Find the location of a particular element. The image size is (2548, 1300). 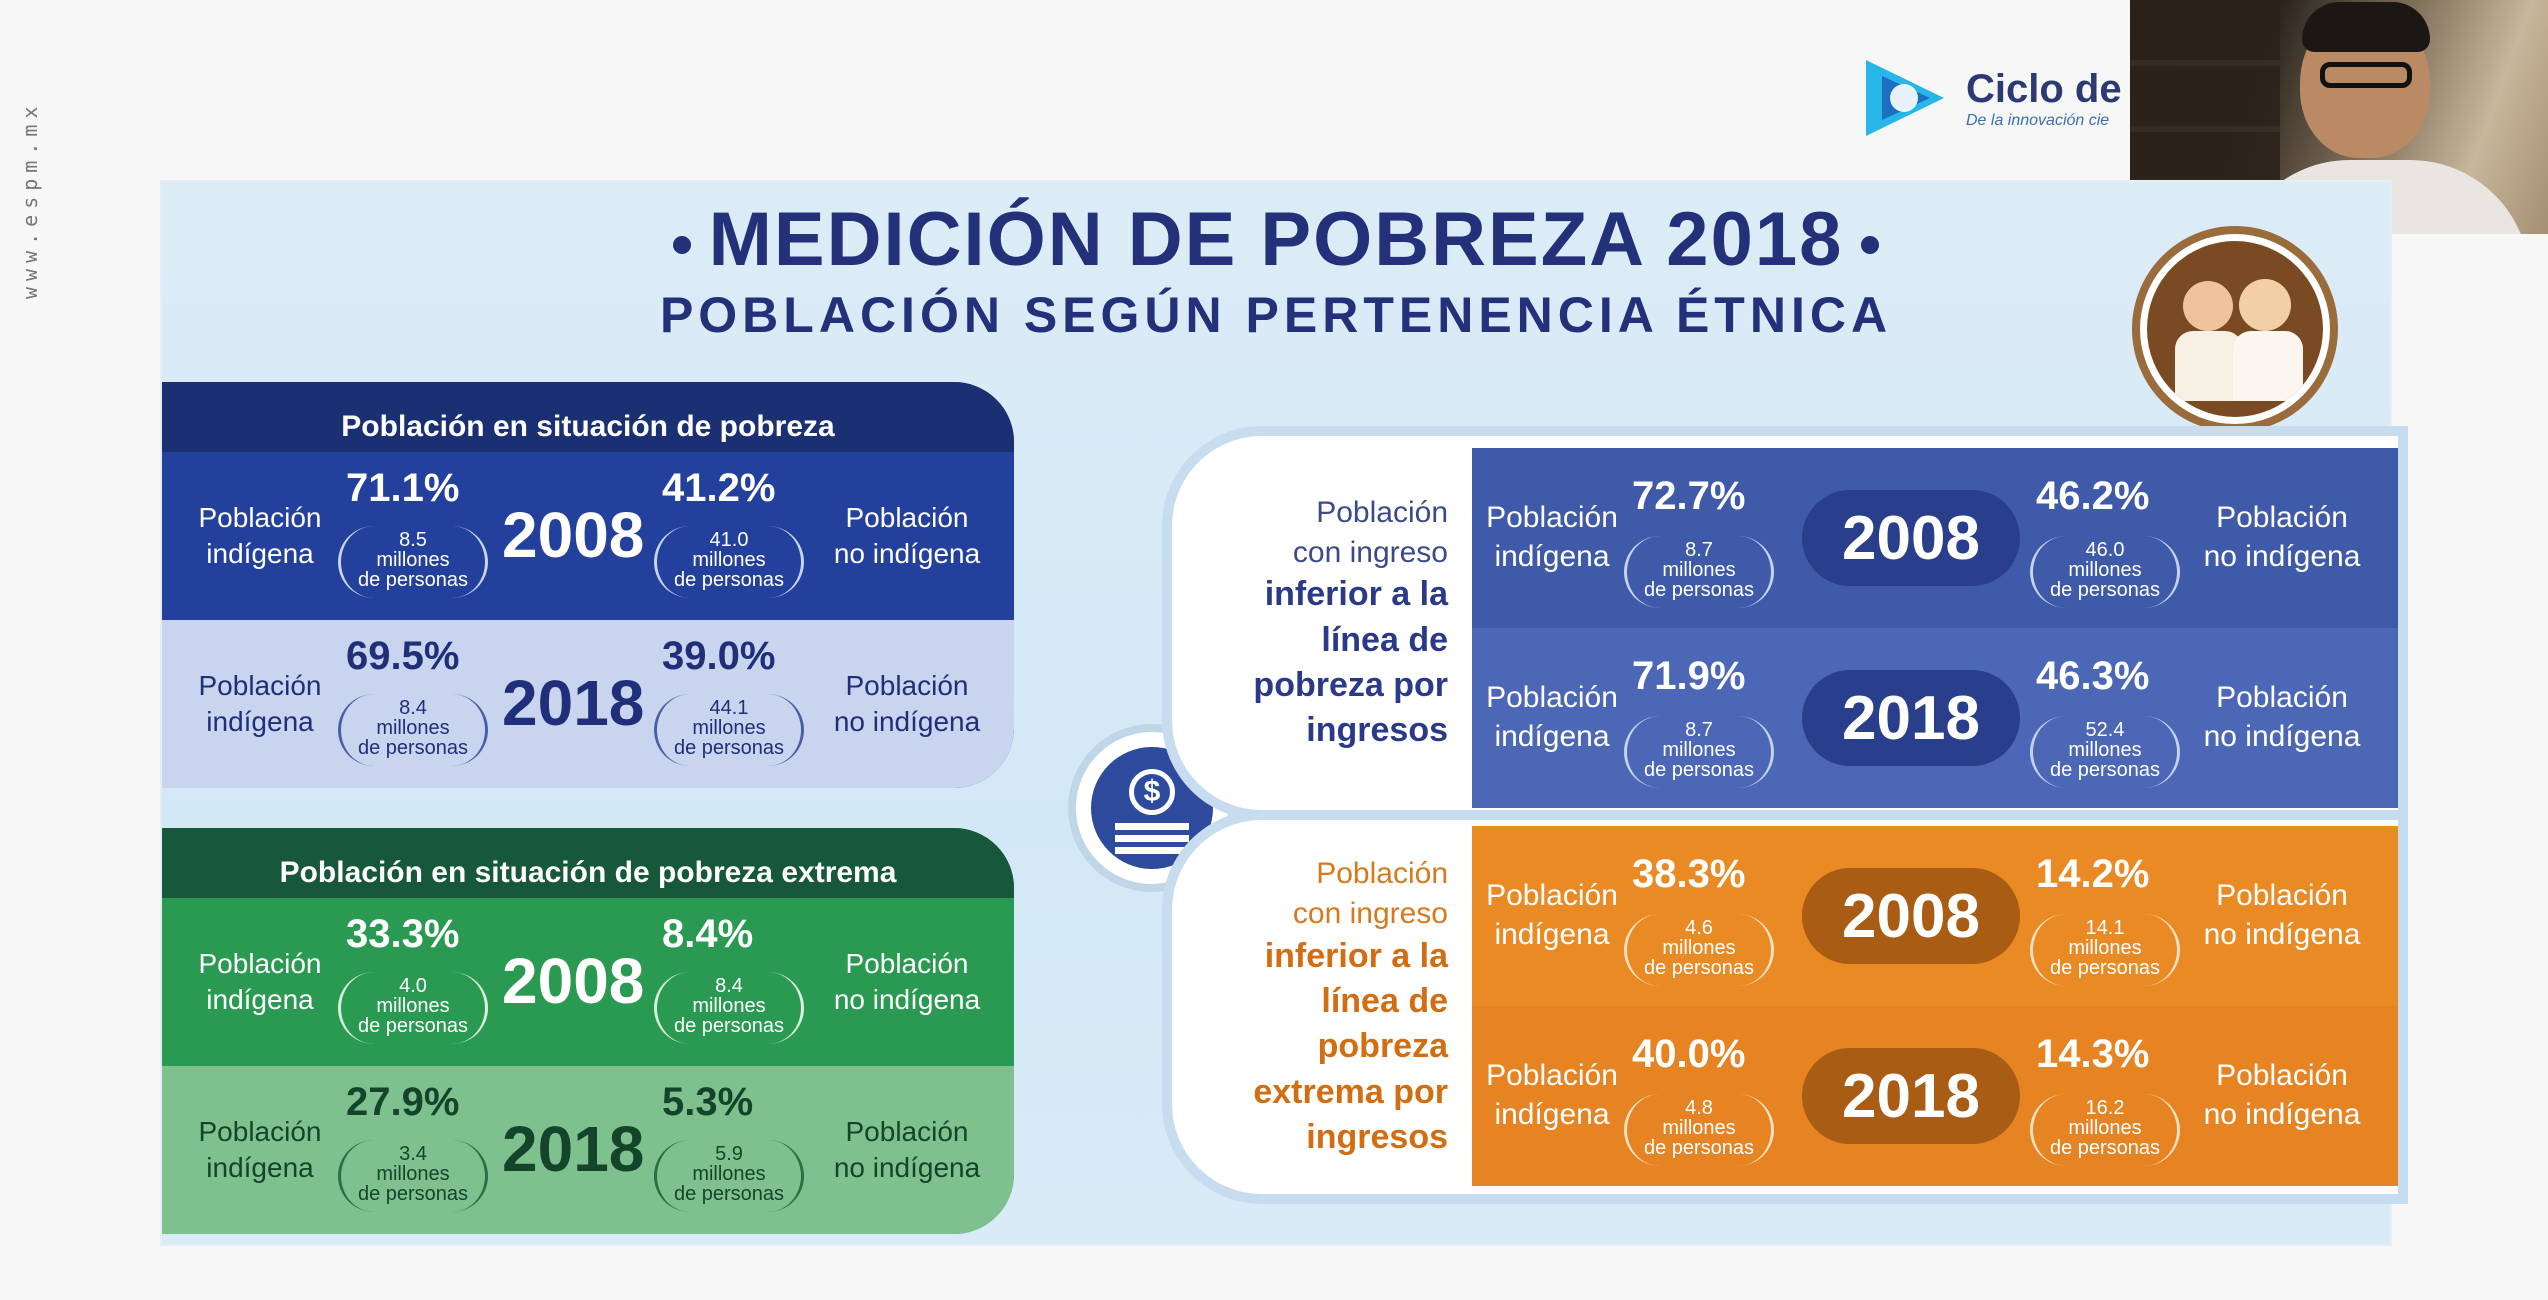

slide-title: MEDICIÓN DE POBREZA 2018 is located at coordinates (1276, 239).